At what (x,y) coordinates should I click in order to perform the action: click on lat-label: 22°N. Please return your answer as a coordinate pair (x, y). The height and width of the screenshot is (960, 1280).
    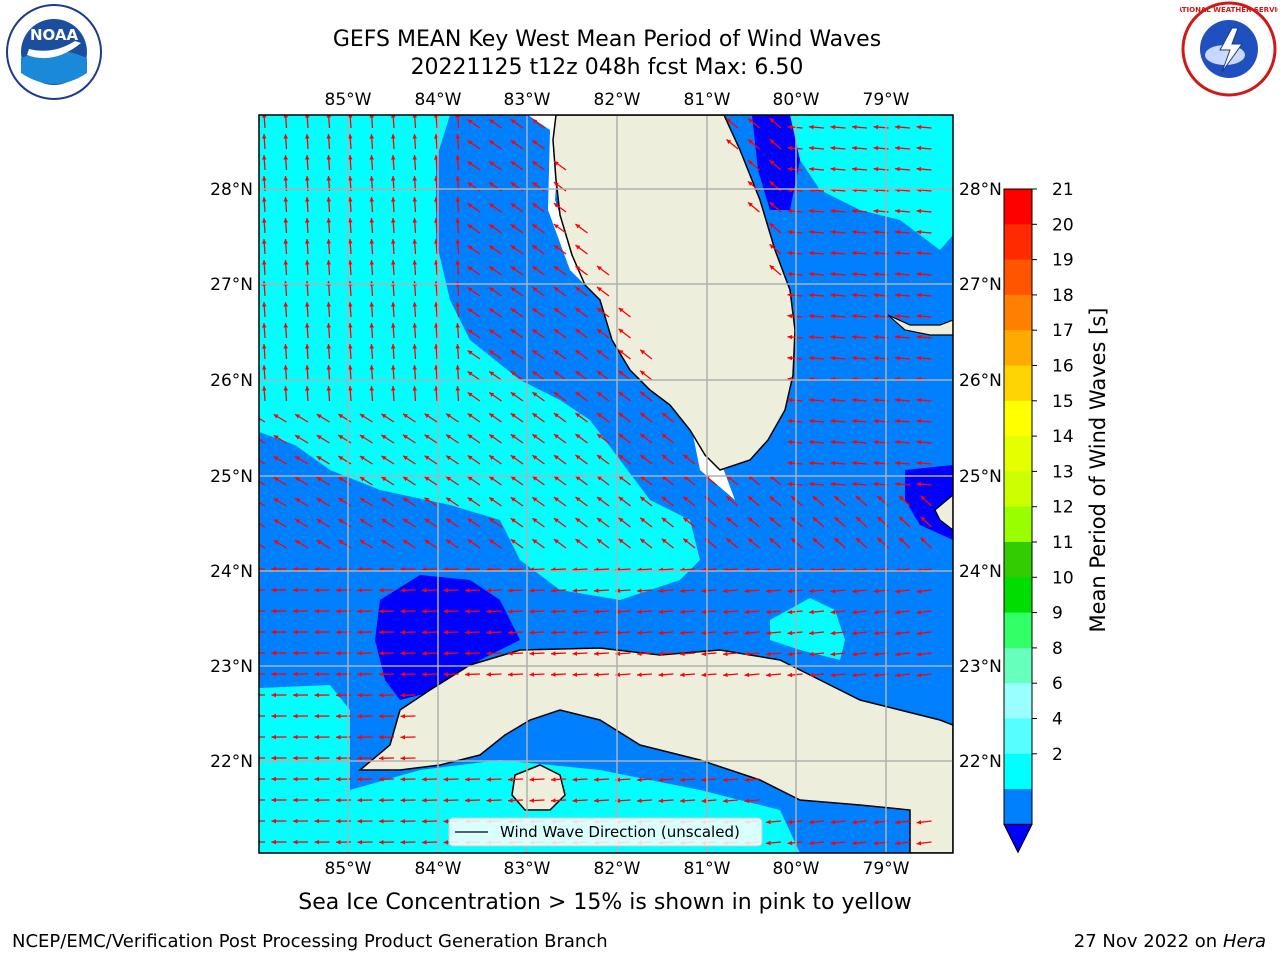
    Looking at the image, I should click on (980, 762).